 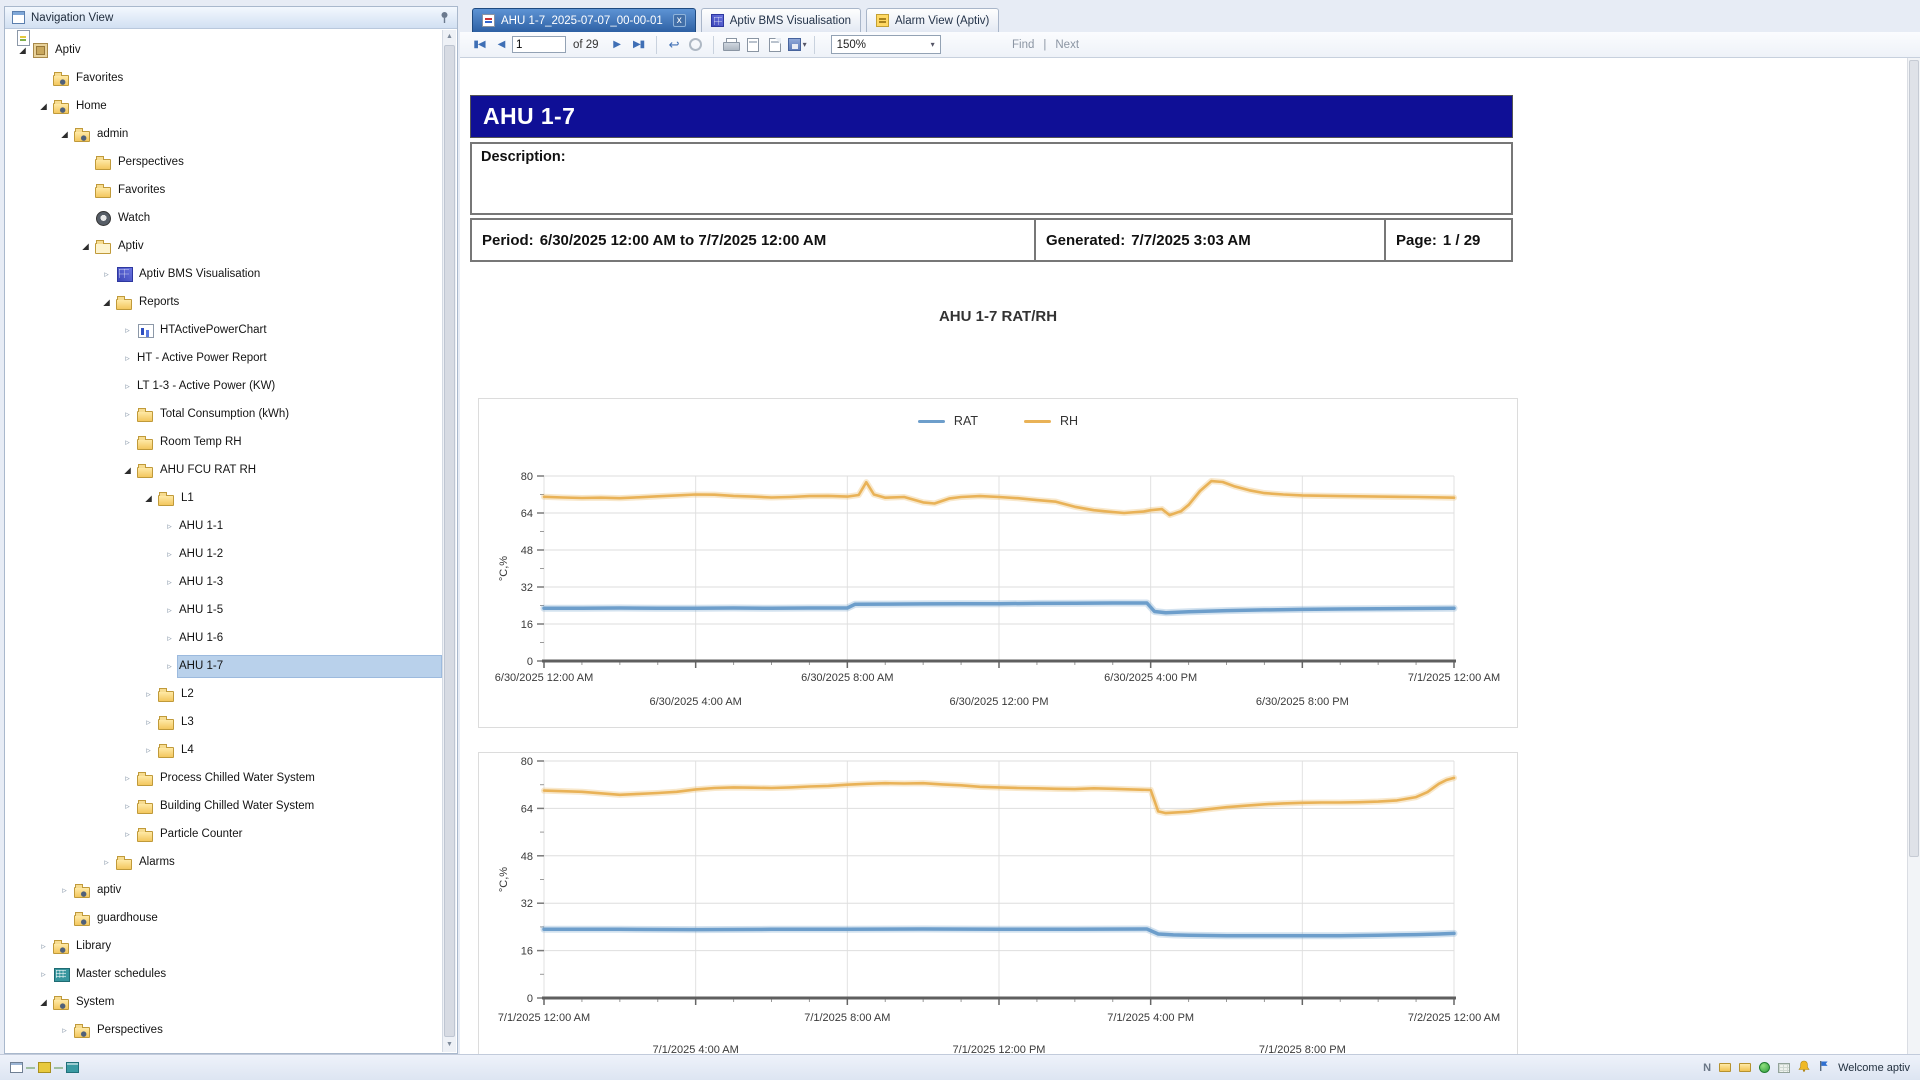 What do you see at coordinates (775, 45) in the screenshot?
I see `page-setup-button` at bounding box center [775, 45].